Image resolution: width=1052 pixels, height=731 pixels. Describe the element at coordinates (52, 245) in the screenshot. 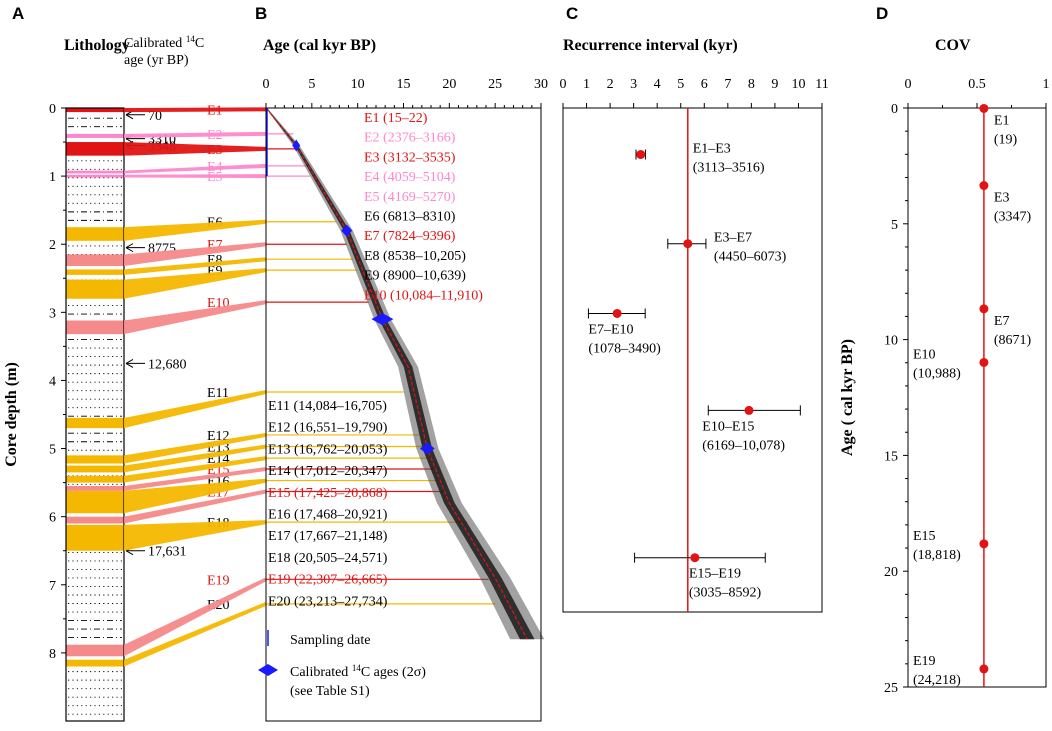

I see `depth-tick-label: 2` at that location.